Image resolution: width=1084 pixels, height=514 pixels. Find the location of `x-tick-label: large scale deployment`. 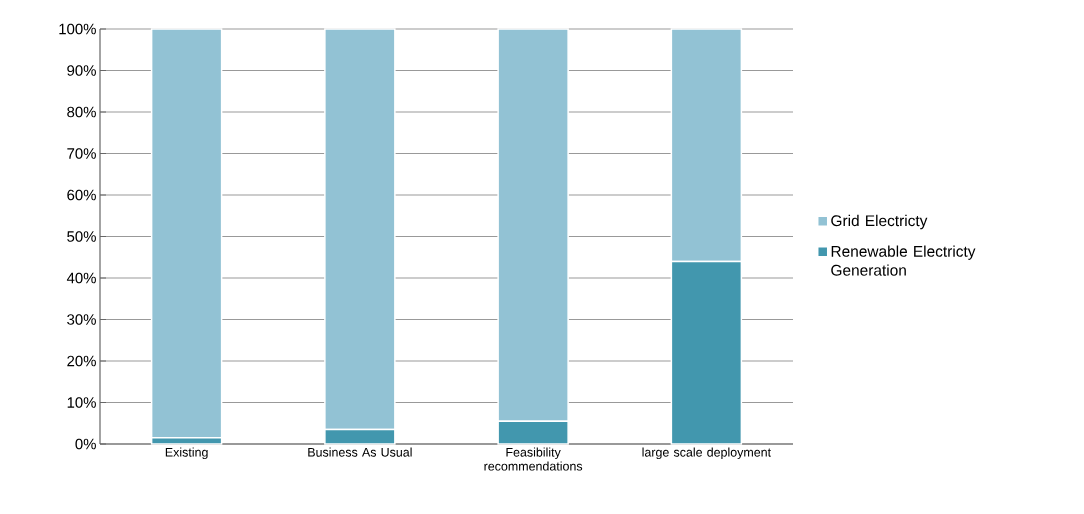

x-tick-label: large scale deployment is located at coordinates (706, 453).